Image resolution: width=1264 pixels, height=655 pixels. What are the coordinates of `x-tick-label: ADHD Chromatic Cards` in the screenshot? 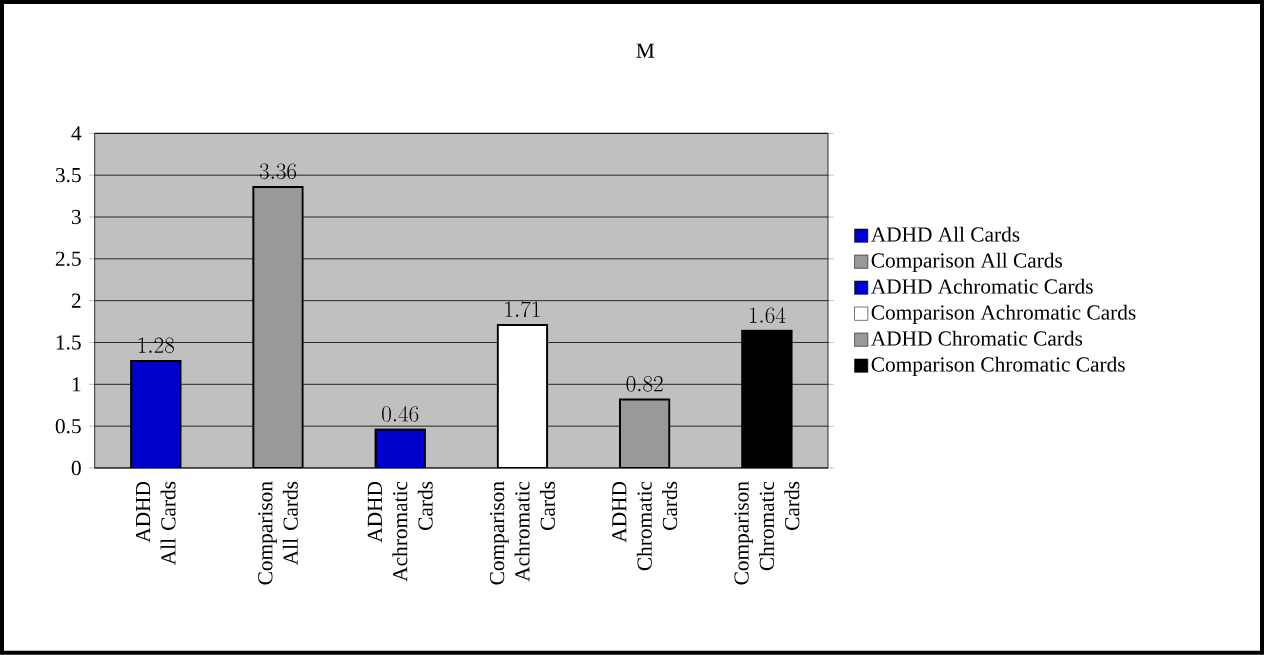 It's located at (645, 526).